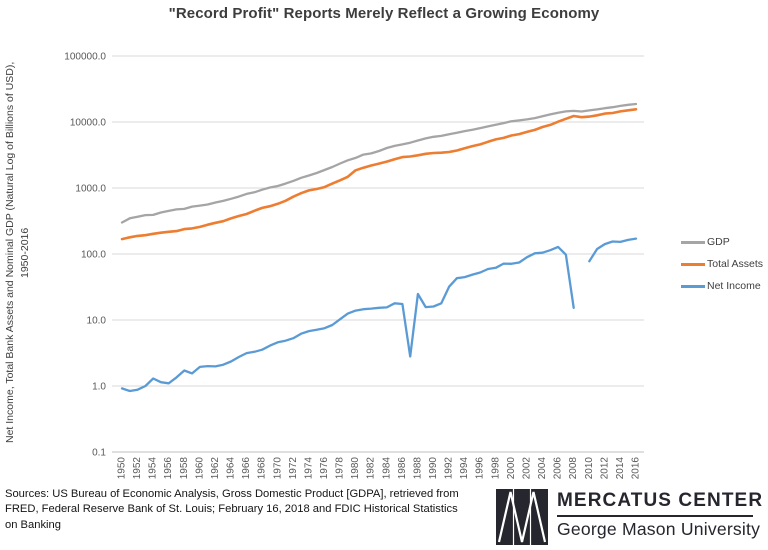 The image size is (768, 550). What do you see at coordinates (718, 242) in the screenshot?
I see `legend-label: GDP` at bounding box center [718, 242].